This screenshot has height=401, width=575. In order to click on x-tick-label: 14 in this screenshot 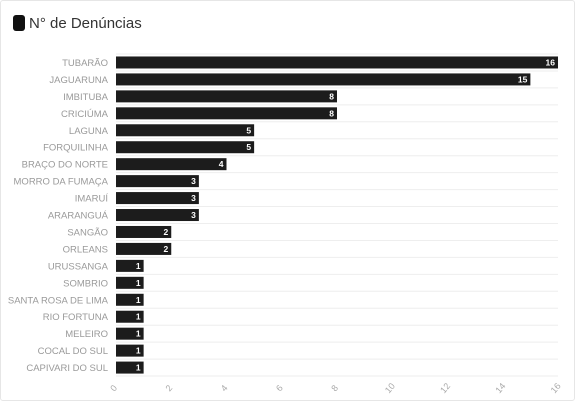, I will do `click(500, 388)`.